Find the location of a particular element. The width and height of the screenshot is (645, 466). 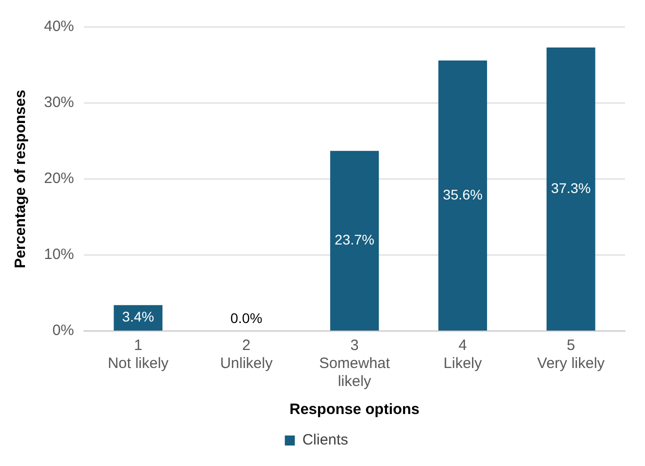

data-label: 37.3% is located at coordinates (571, 188).